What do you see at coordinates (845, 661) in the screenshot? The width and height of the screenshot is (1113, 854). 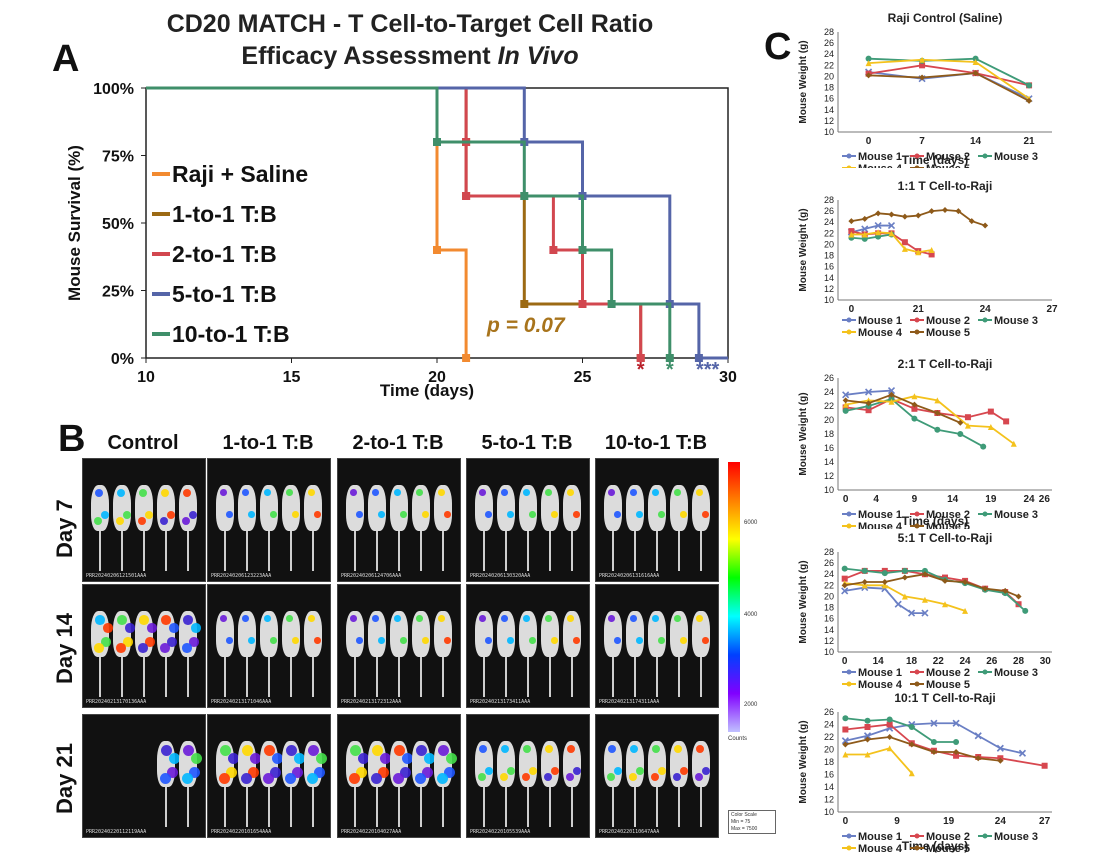 I see `x-tick-label: 0` at bounding box center [845, 661].